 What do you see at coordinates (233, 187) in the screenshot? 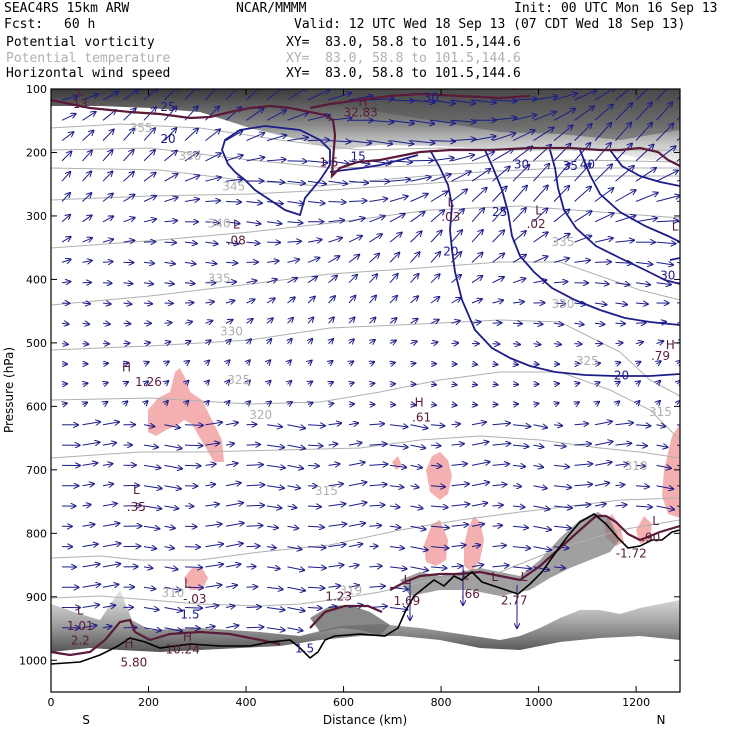
I see `theta-label: 345` at bounding box center [233, 187].